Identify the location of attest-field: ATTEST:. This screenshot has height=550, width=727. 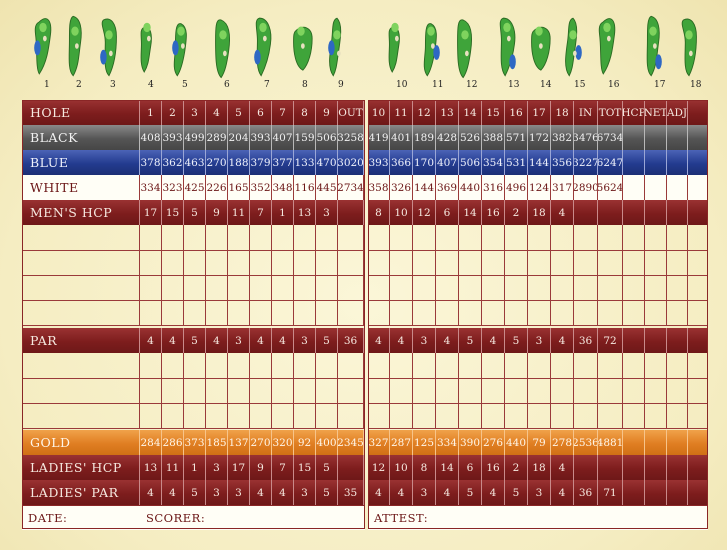
(401, 518).